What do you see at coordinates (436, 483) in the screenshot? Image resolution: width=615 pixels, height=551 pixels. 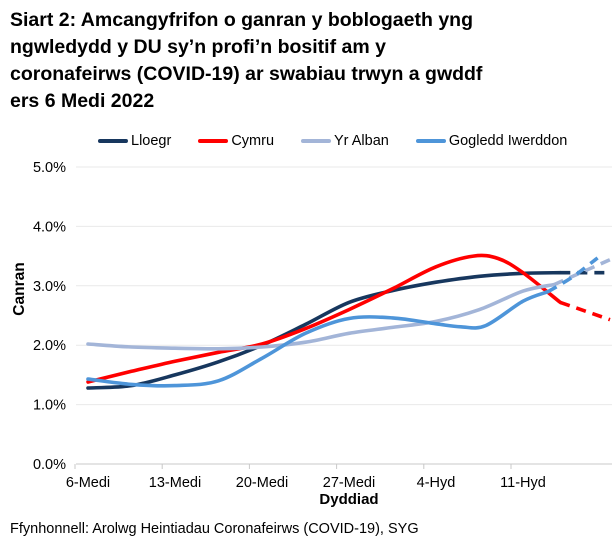 I see `x-tick-label: 4-Hyd` at bounding box center [436, 483].